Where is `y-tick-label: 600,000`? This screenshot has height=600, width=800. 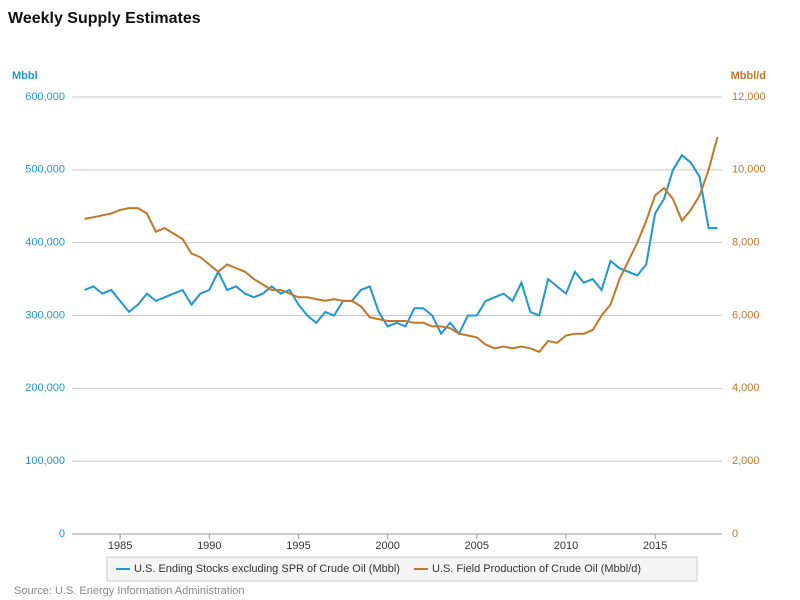 y-tick-label: 600,000 is located at coordinates (45, 97).